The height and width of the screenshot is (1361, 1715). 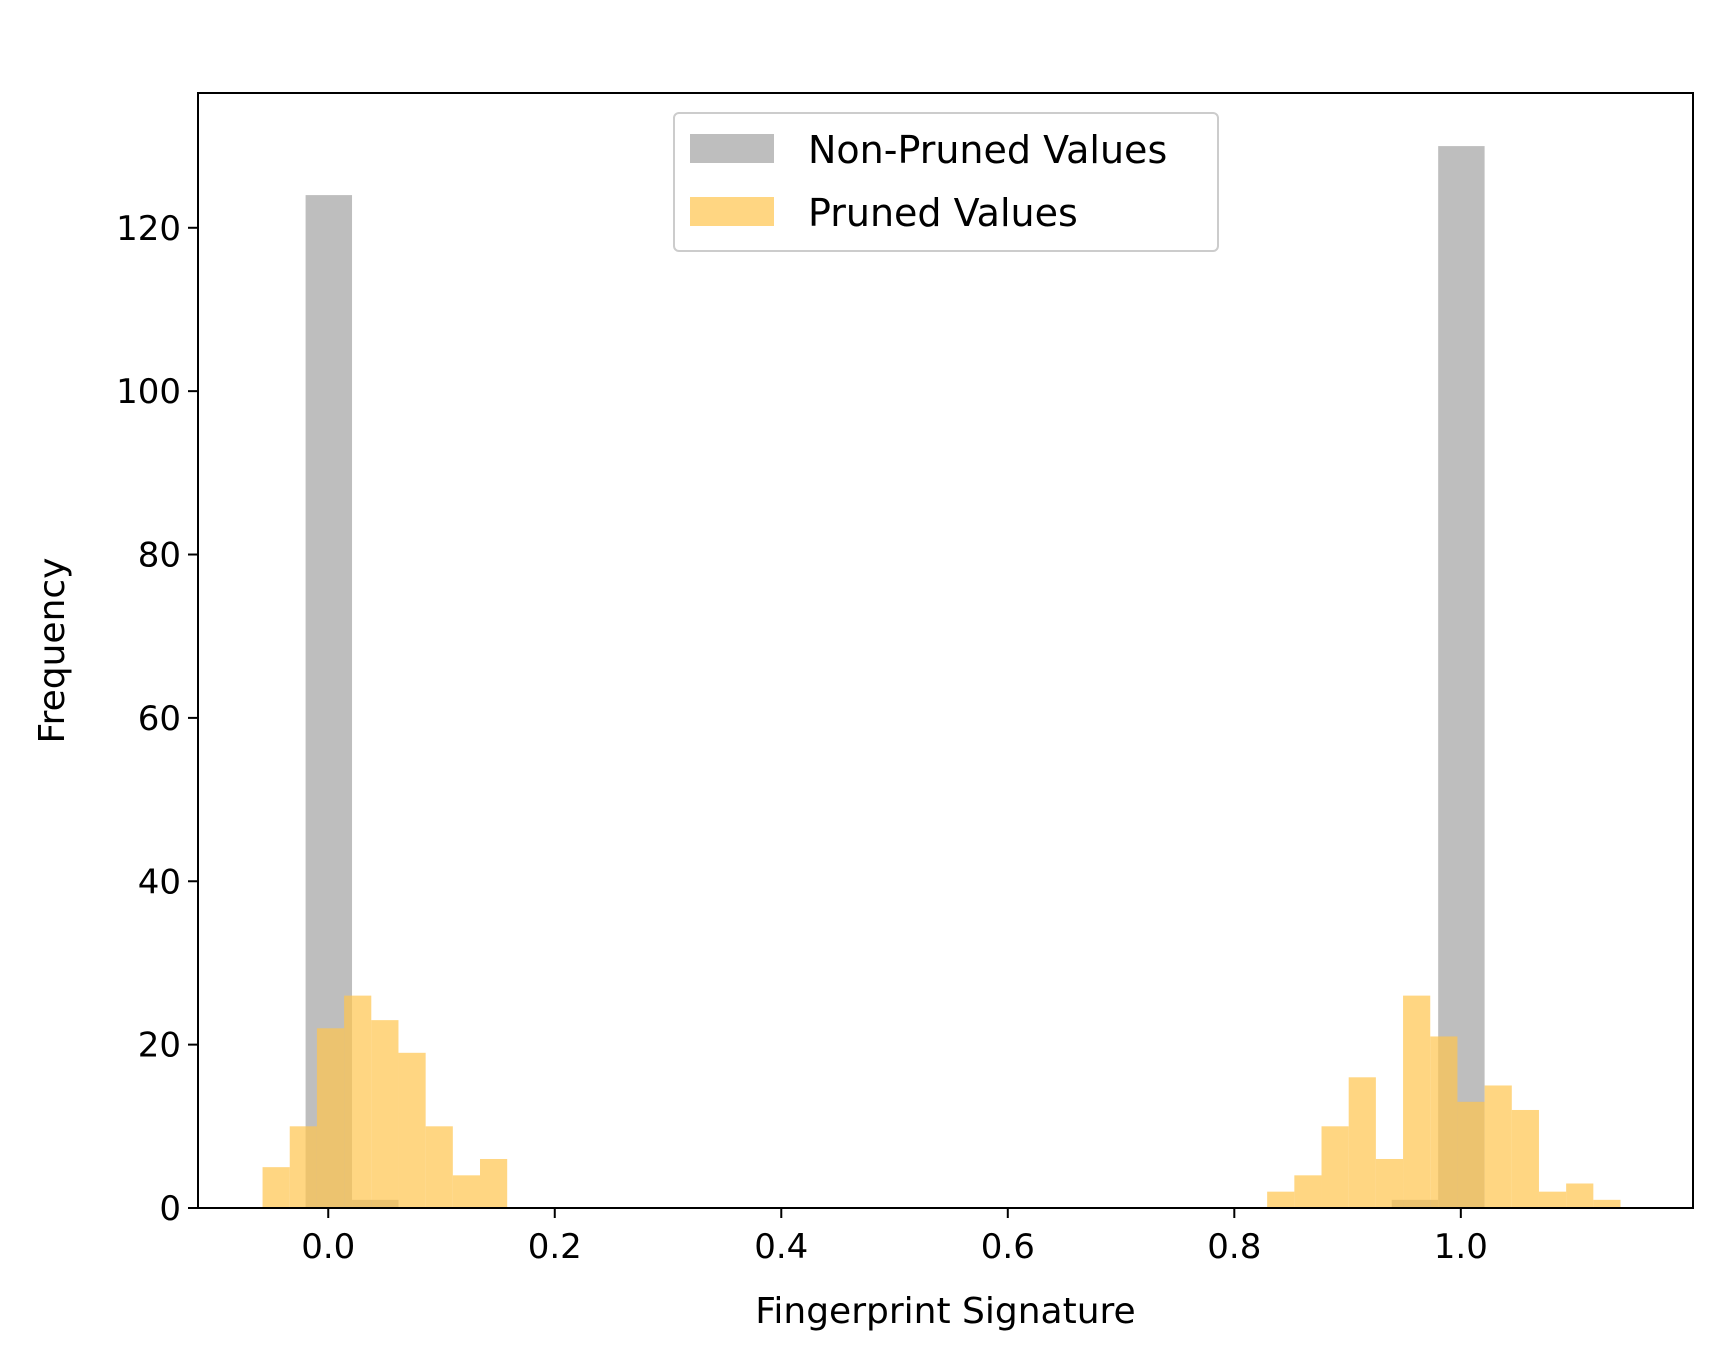 I want to click on y-tick-label: 100, so click(x=148, y=392).